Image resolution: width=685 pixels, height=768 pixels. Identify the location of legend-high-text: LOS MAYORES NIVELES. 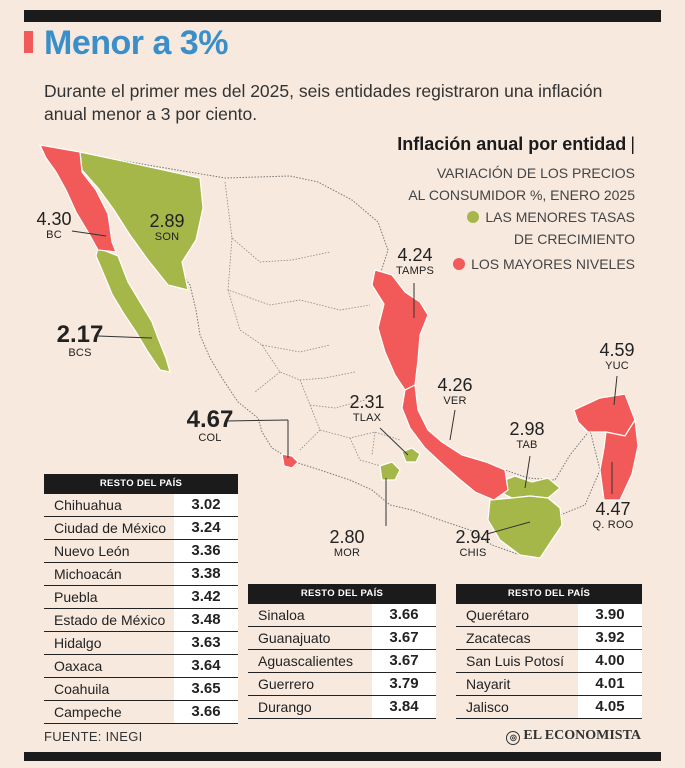
(553, 264).